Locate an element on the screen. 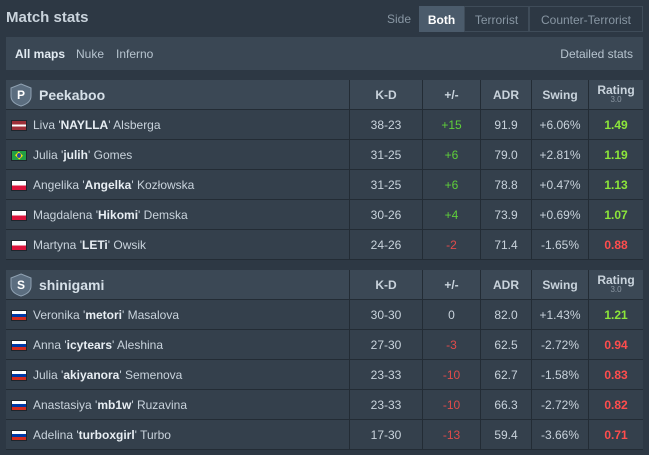 The width and height of the screenshot is (649, 455). plus-minus-value: 0 is located at coordinates (451, 314).